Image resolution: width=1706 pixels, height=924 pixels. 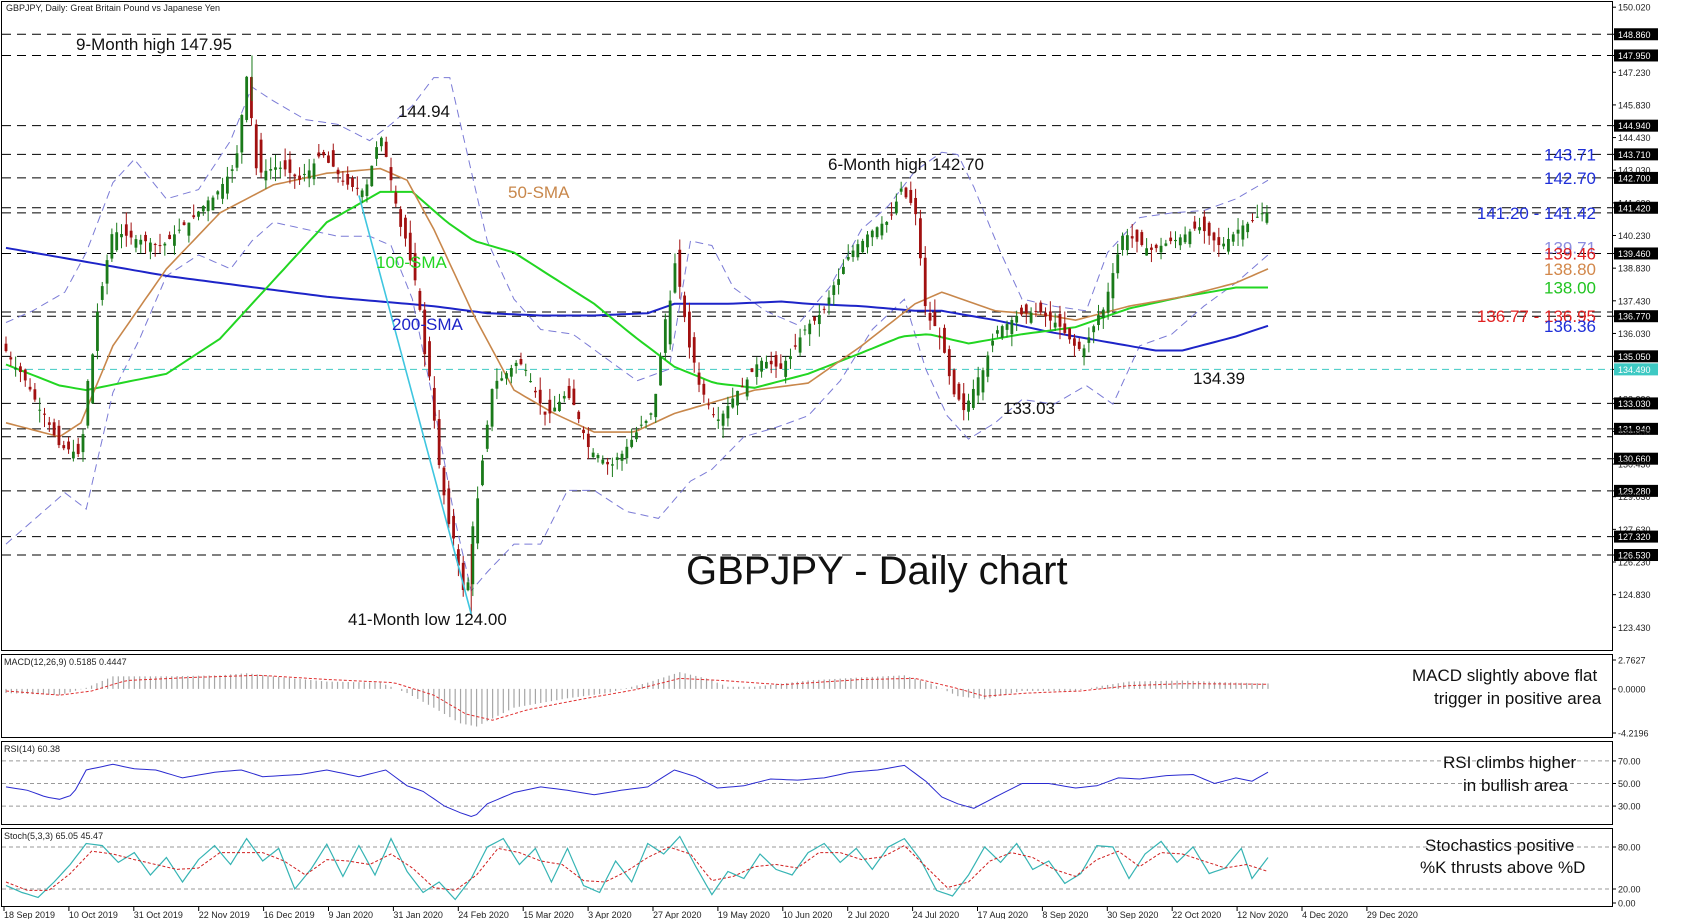 I want to click on stoch-title: Stoch(5,3,3) 65.05 45.47, so click(x=53, y=836).